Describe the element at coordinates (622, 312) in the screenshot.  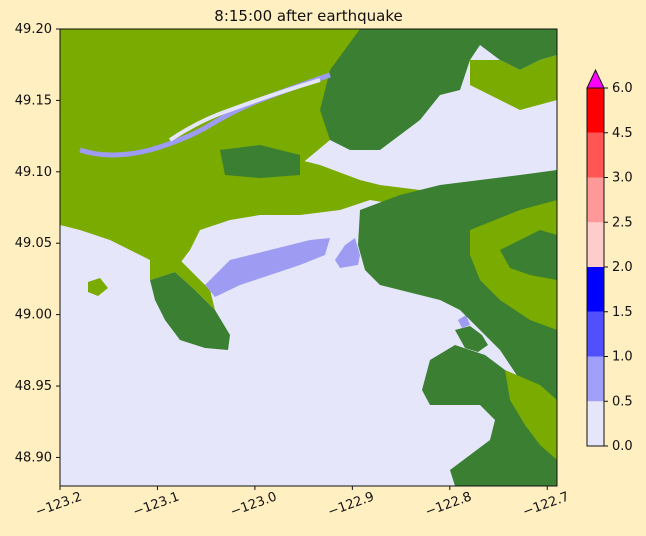
I see `colorbar-tick-label: 1.5` at that location.